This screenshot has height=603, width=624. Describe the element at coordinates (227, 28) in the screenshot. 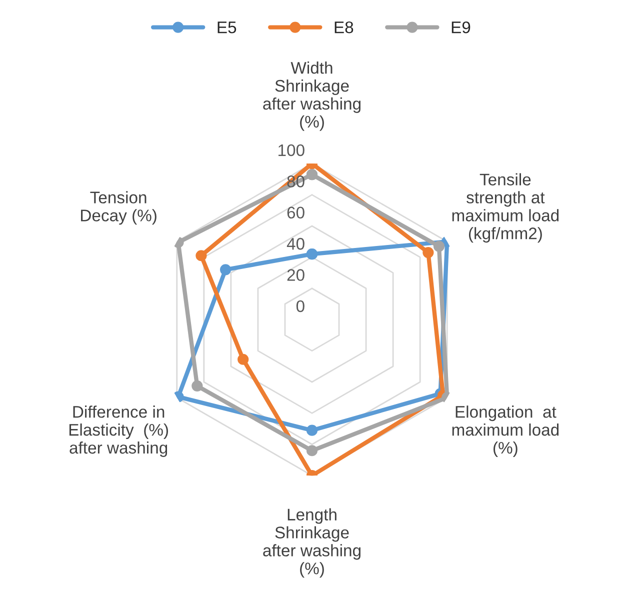

I see `legend-label: E5` at that location.